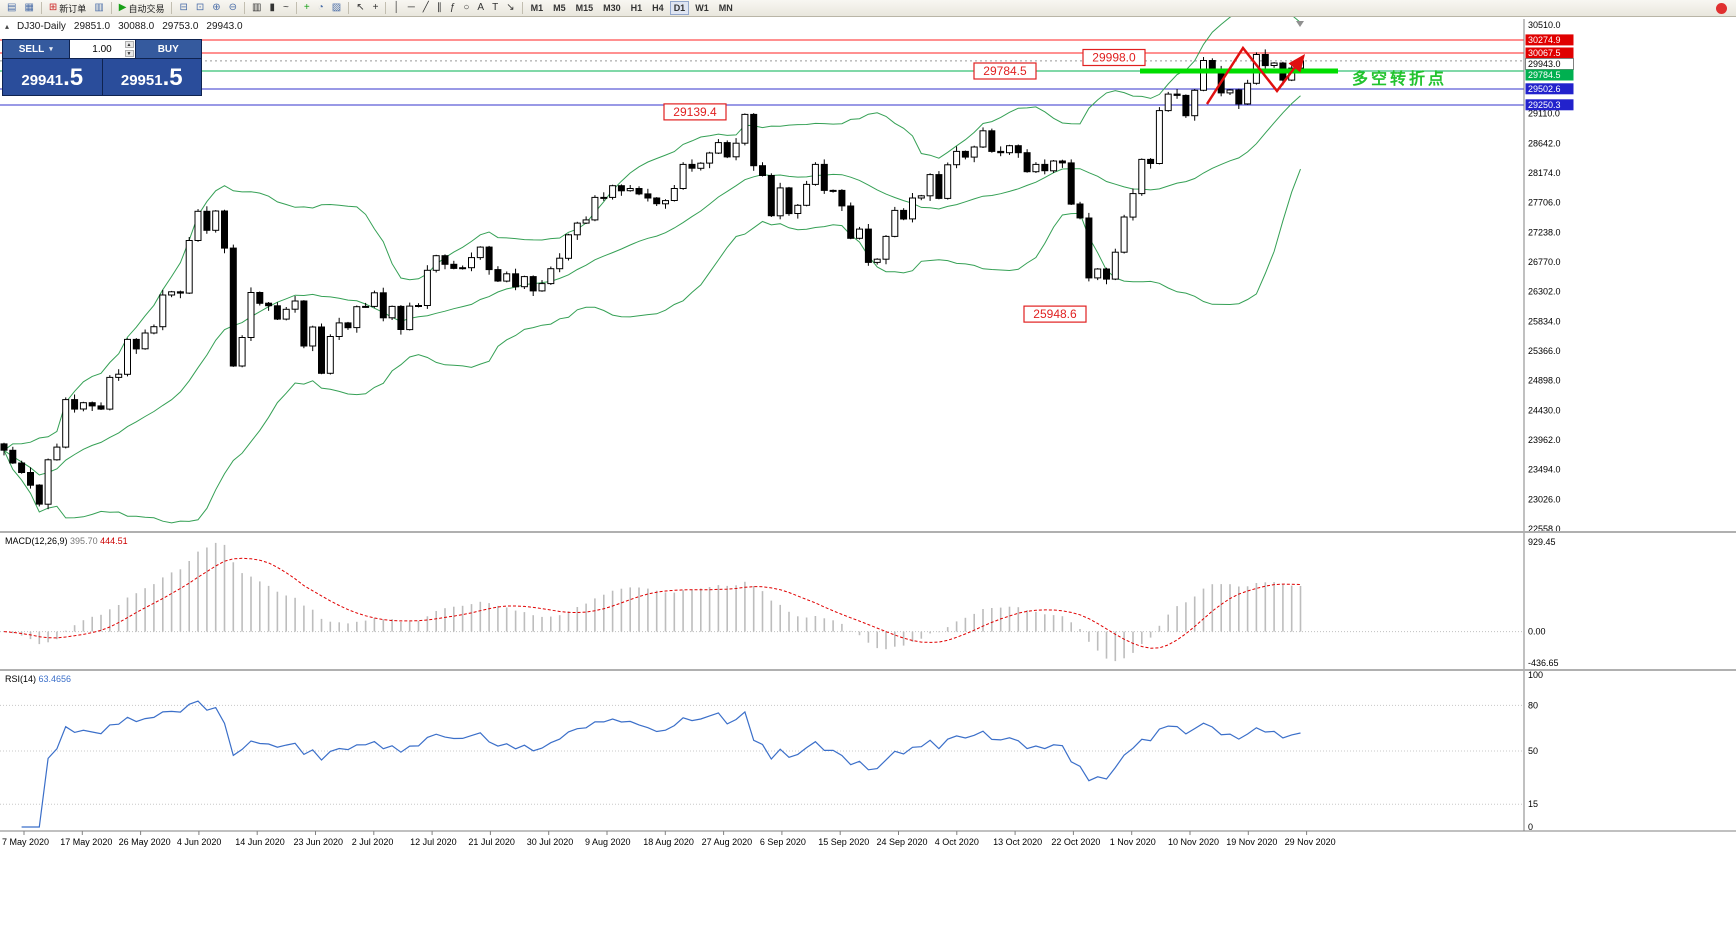 The height and width of the screenshot is (942, 1736). I want to click on arrows-icon: ↘, so click(510, 8).